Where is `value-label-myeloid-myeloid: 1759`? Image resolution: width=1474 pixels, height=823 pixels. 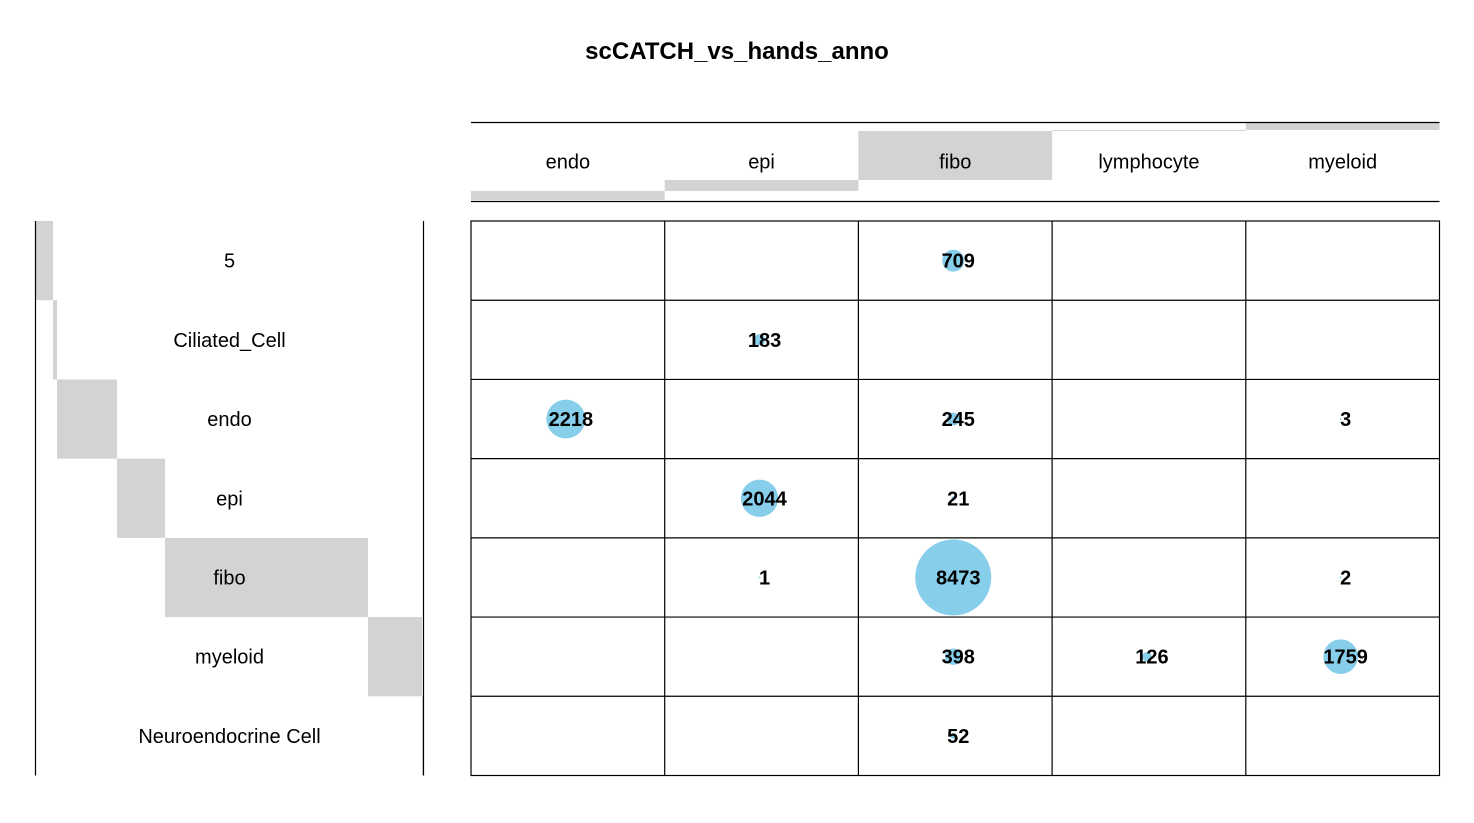 value-label-myeloid-myeloid: 1759 is located at coordinates (1345, 658).